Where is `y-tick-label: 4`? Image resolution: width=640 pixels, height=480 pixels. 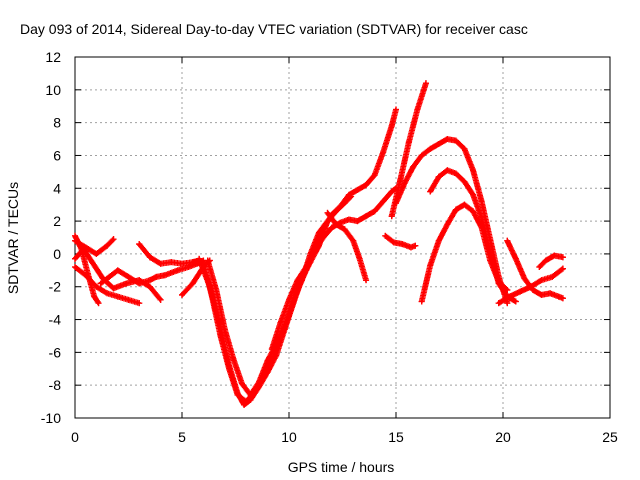
y-tick-label: 4 is located at coordinates (57, 188).